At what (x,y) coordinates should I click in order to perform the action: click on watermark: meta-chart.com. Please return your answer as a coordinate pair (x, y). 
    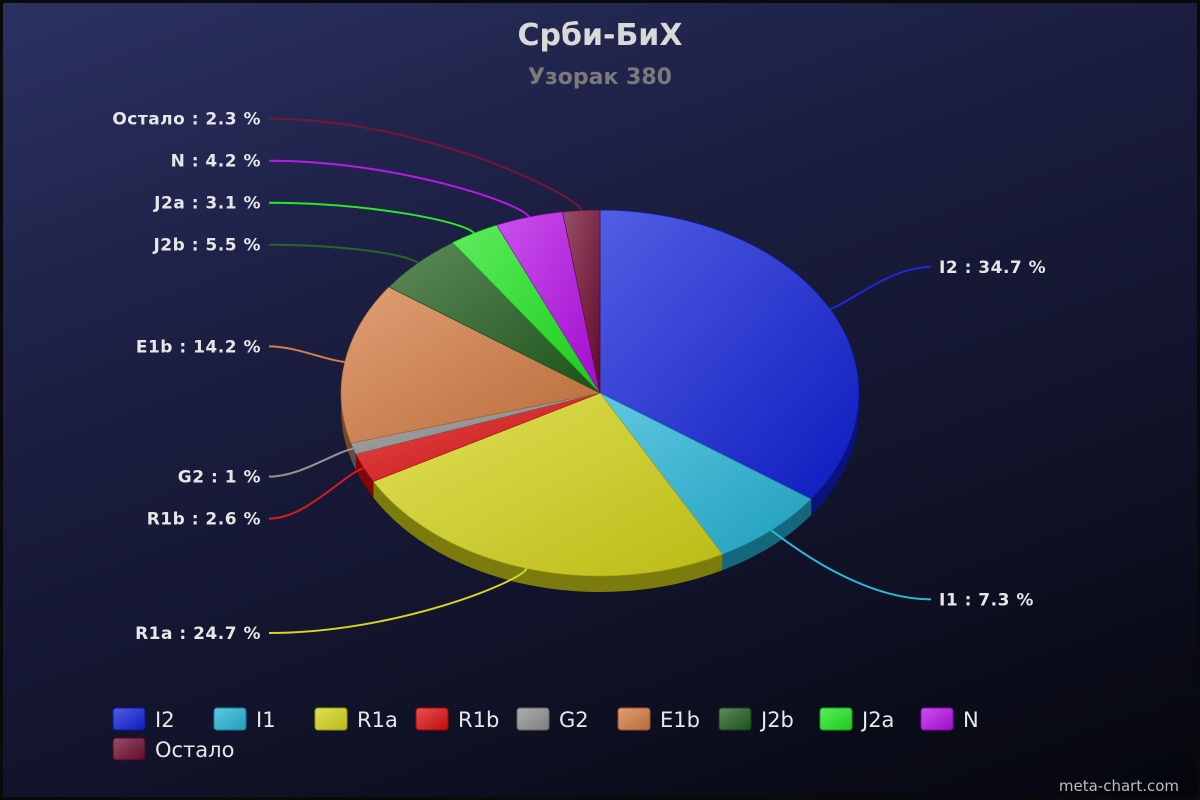
    Looking at the image, I should click on (1119, 786).